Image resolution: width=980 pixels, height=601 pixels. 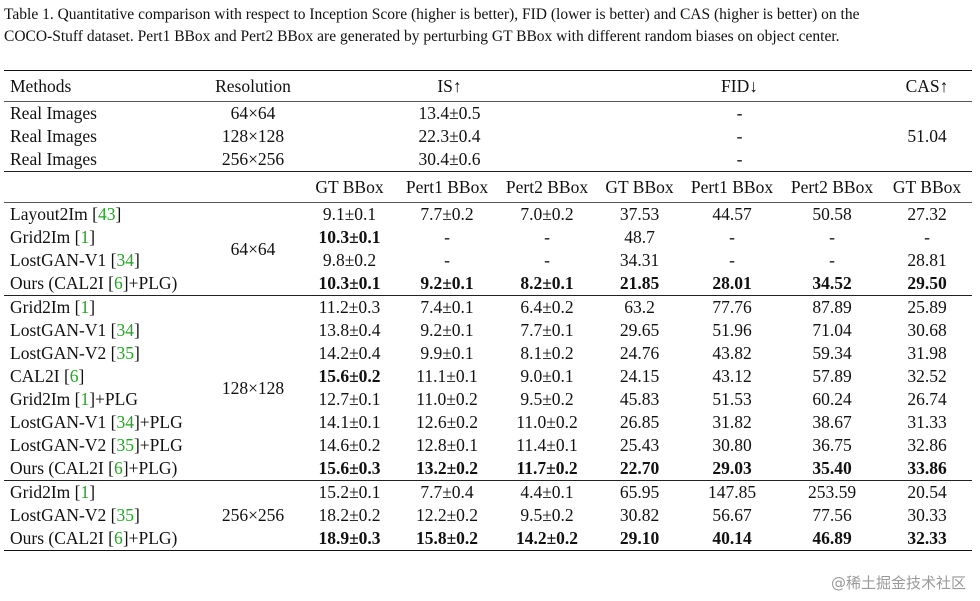 I want to click on method-cell: Grid2Im [1]+PLG, so click(x=104, y=399).